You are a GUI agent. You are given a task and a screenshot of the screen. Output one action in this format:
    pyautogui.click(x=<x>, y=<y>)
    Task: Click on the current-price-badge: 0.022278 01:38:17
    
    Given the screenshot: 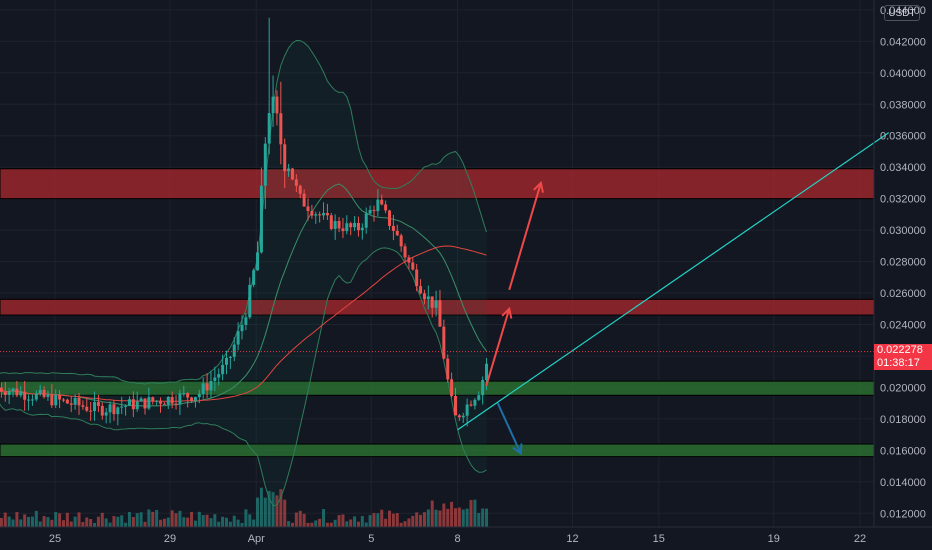 What is the action you would take?
    pyautogui.click(x=903, y=356)
    